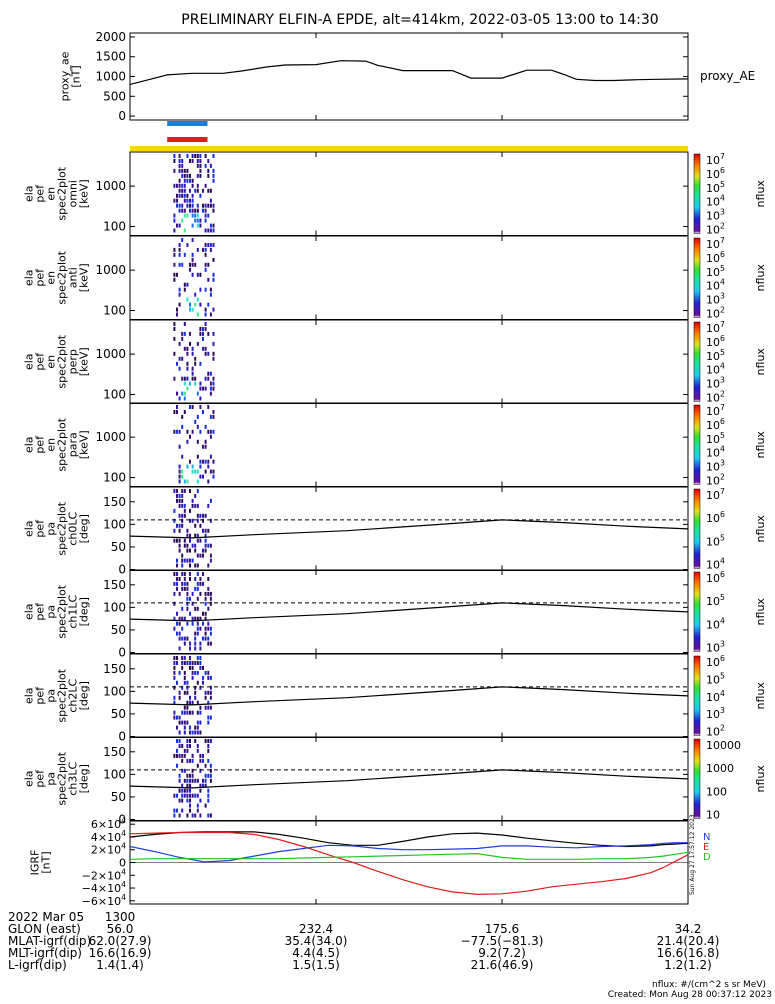  Describe the element at coordinates (715, 187) in the screenshot. I see `spec-panel-0-ztick-label: 10⁵` at that location.